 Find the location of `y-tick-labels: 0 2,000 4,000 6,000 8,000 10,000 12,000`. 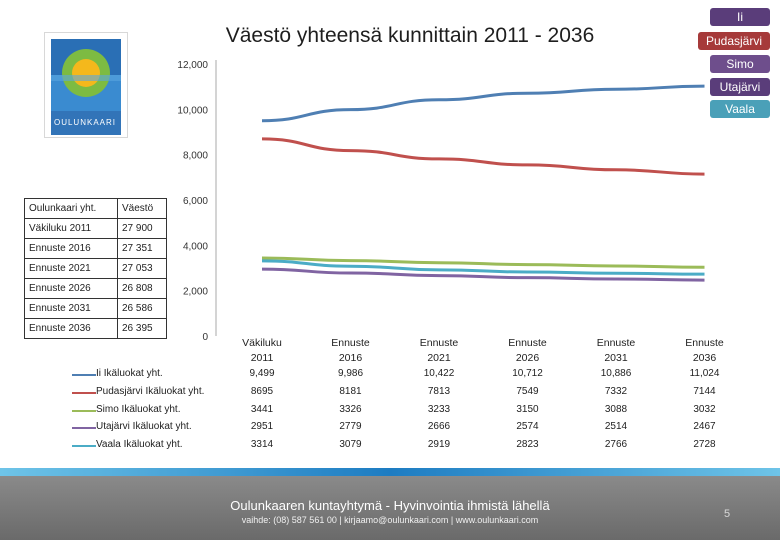

y-tick-labels: 0 2,000 4,000 6,000 8,000 10,000 12,000 is located at coordinates (192, 201).